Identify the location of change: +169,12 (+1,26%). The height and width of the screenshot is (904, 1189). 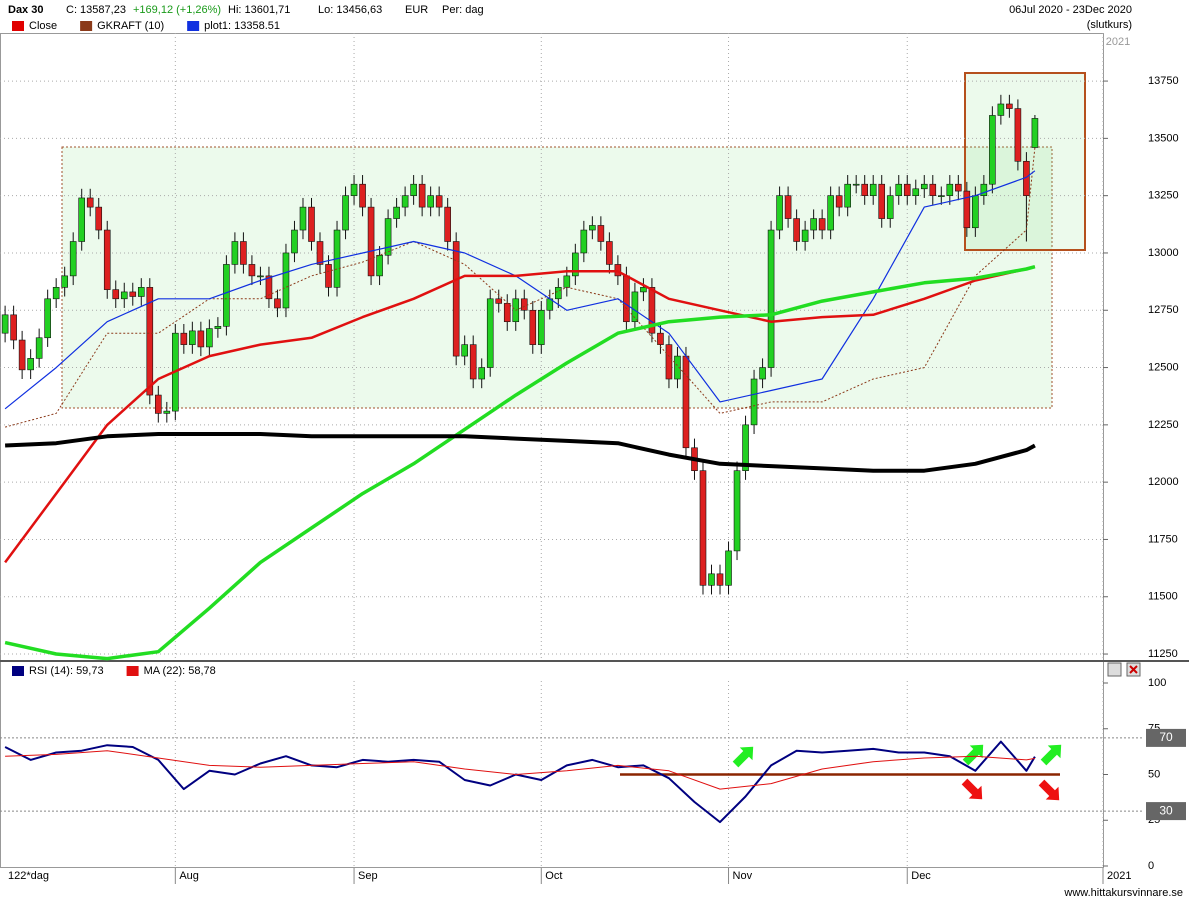
(177, 10).